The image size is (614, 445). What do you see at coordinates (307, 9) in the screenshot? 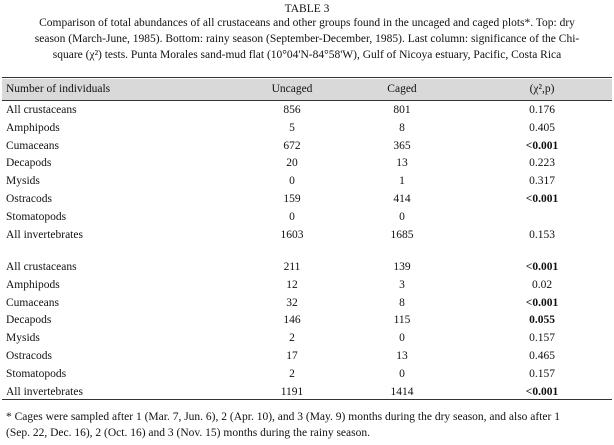
I see `table-title: TABLE 3` at bounding box center [307, 9].